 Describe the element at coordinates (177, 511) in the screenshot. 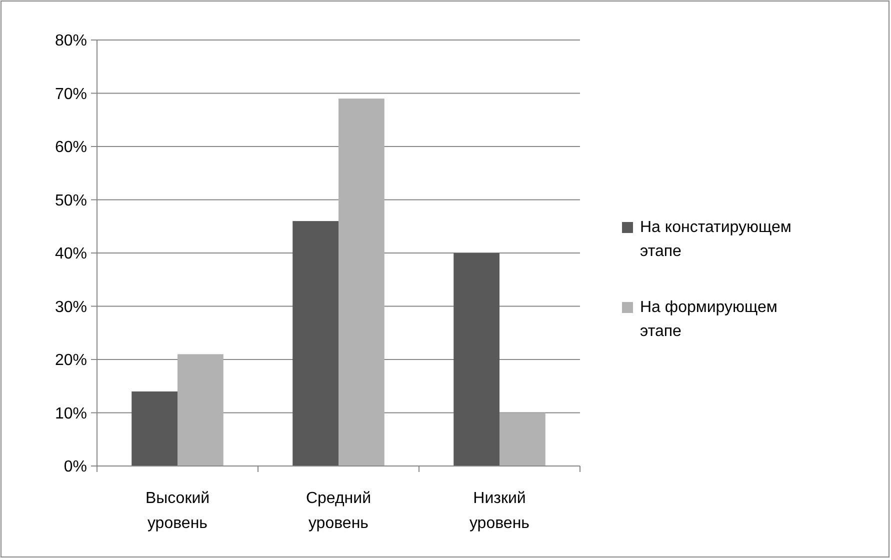

I see `x-tick-label: Высокий уровень` at that location.